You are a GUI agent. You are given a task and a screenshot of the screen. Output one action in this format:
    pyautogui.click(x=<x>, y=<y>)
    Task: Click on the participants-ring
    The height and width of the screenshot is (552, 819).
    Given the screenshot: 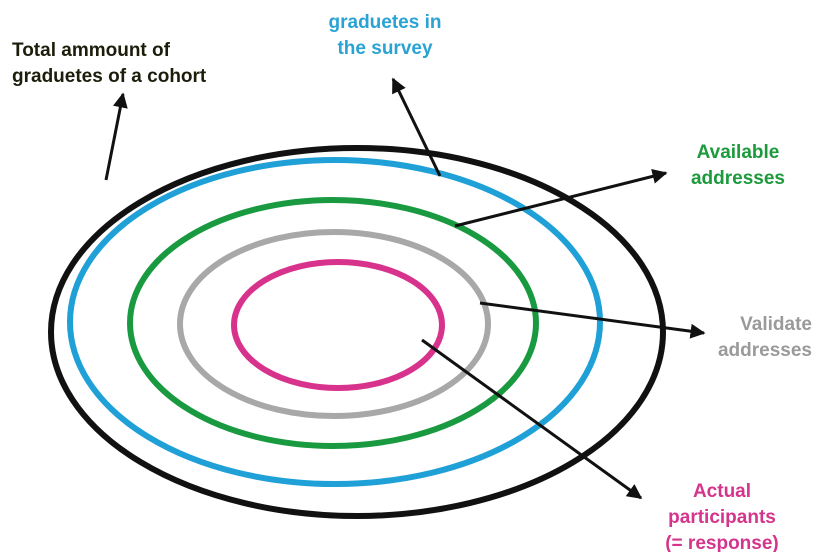 What is the action you would take?
    pyautogui.click(x=338, y=325)
    